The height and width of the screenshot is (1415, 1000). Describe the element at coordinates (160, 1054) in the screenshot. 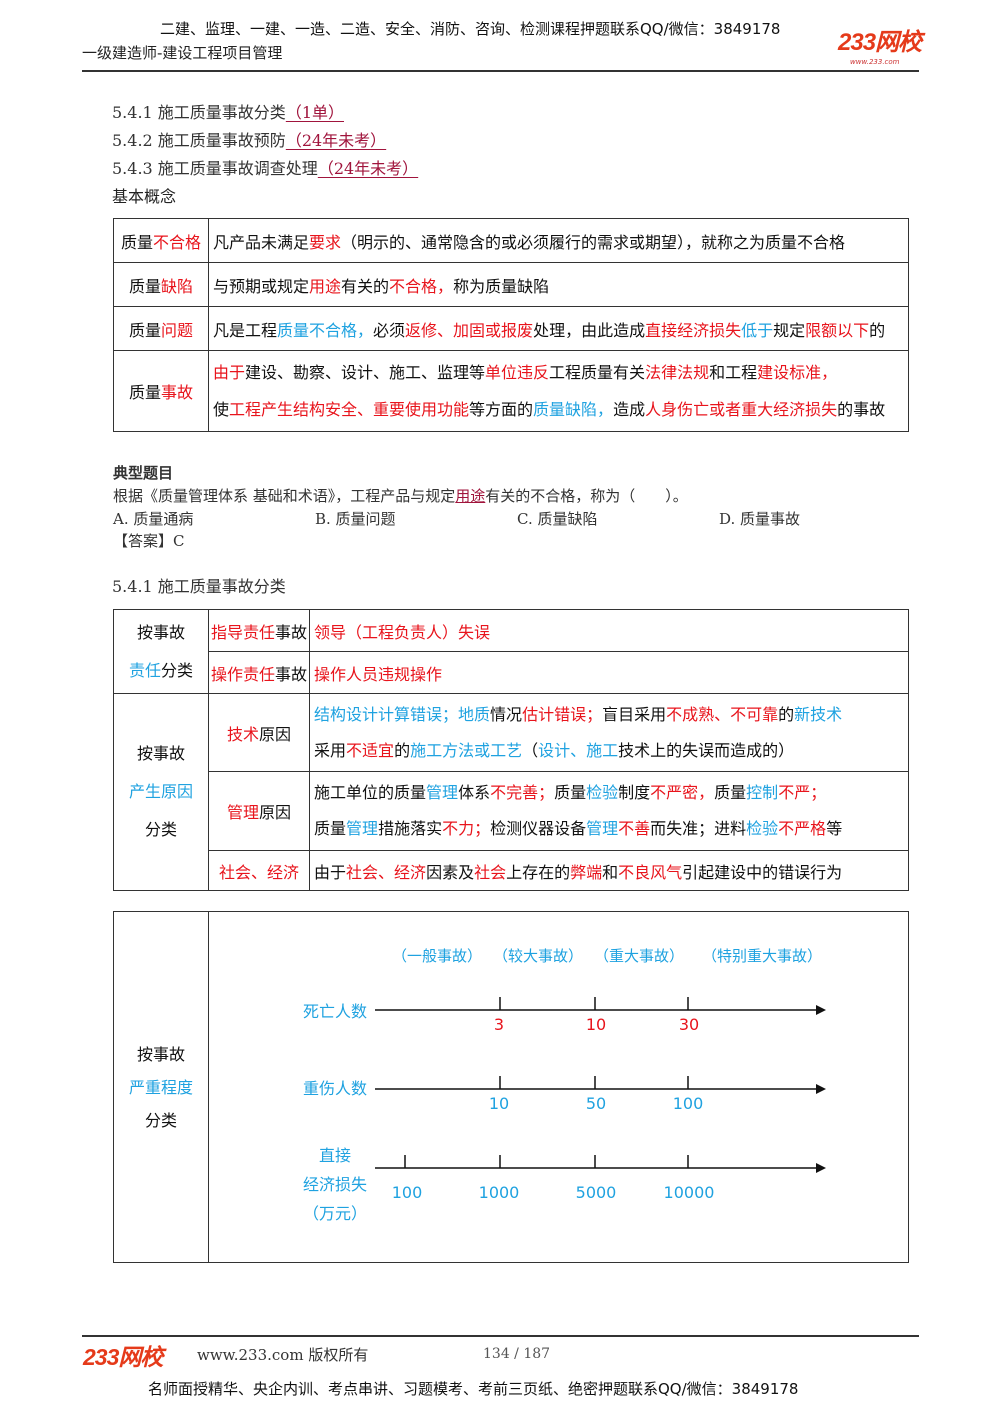

I see `label-line: 按事故` at that location.